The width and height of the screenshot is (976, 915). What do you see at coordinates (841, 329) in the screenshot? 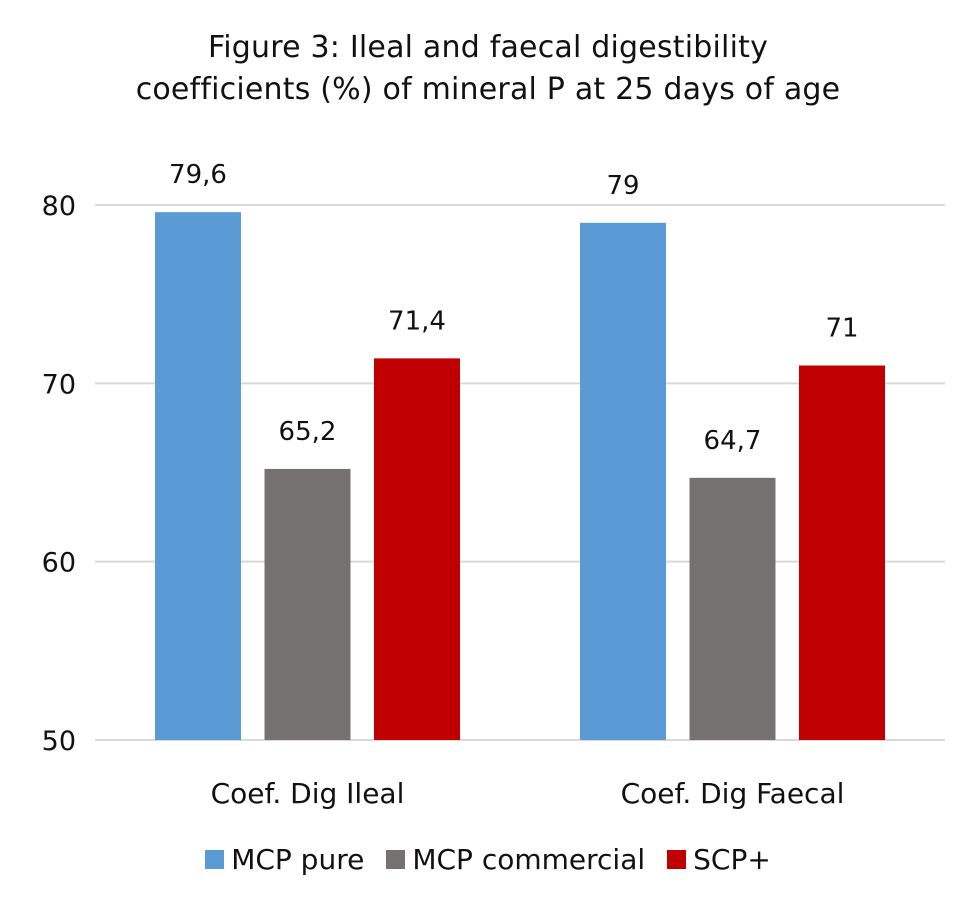
I see `data-label-scp-plus-coef-dig-faecal: 71` at bounding box center [841, 329].